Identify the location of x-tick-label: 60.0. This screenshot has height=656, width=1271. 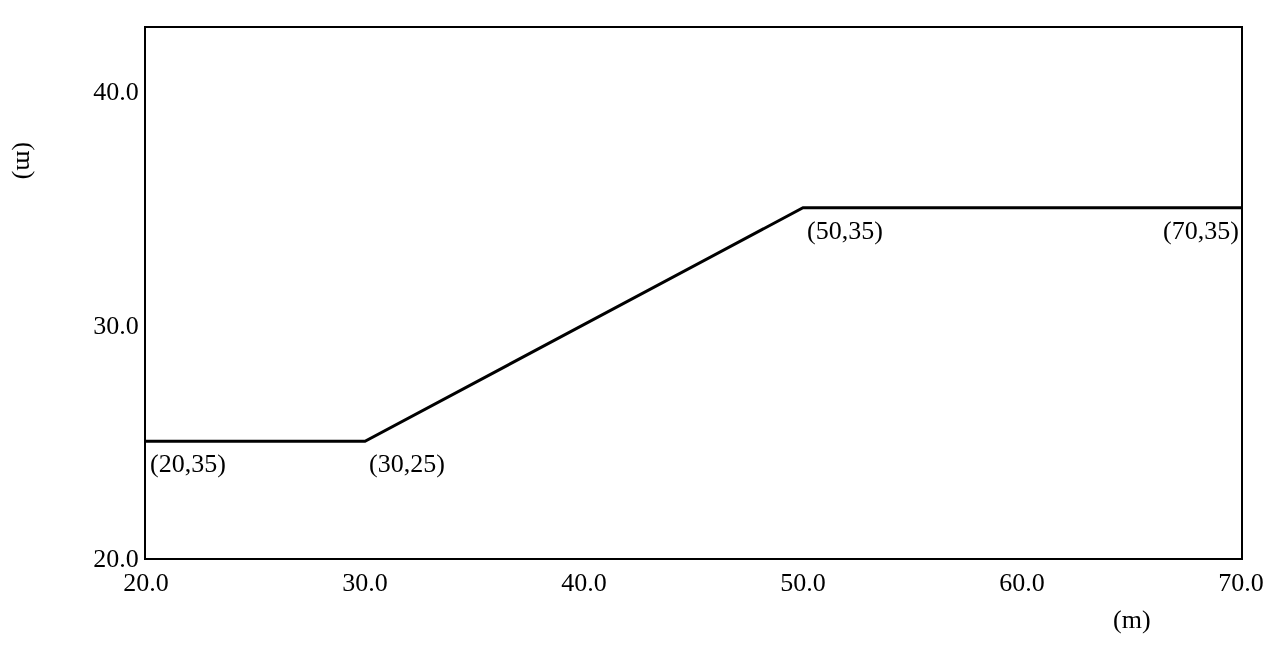
(1022, 583).